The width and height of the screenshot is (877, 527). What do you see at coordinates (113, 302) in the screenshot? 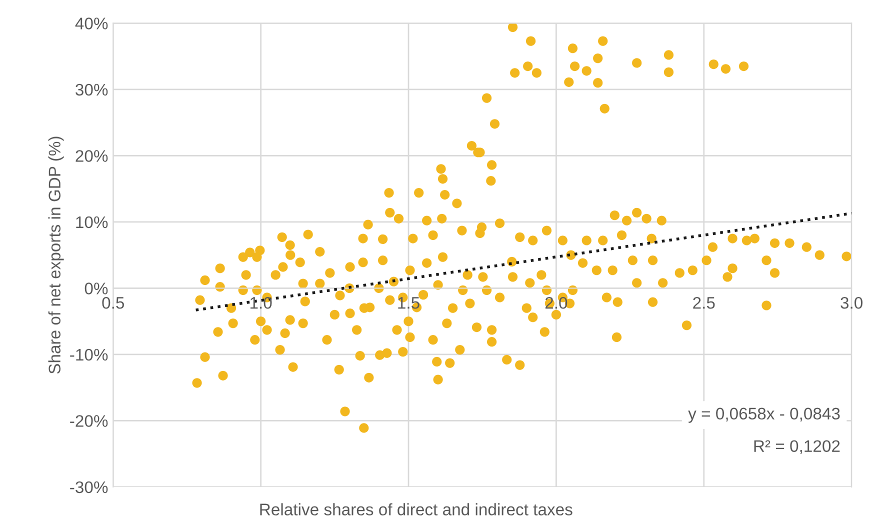
I see `x-tick-label: 0.5` at bounding box center [113, 302].